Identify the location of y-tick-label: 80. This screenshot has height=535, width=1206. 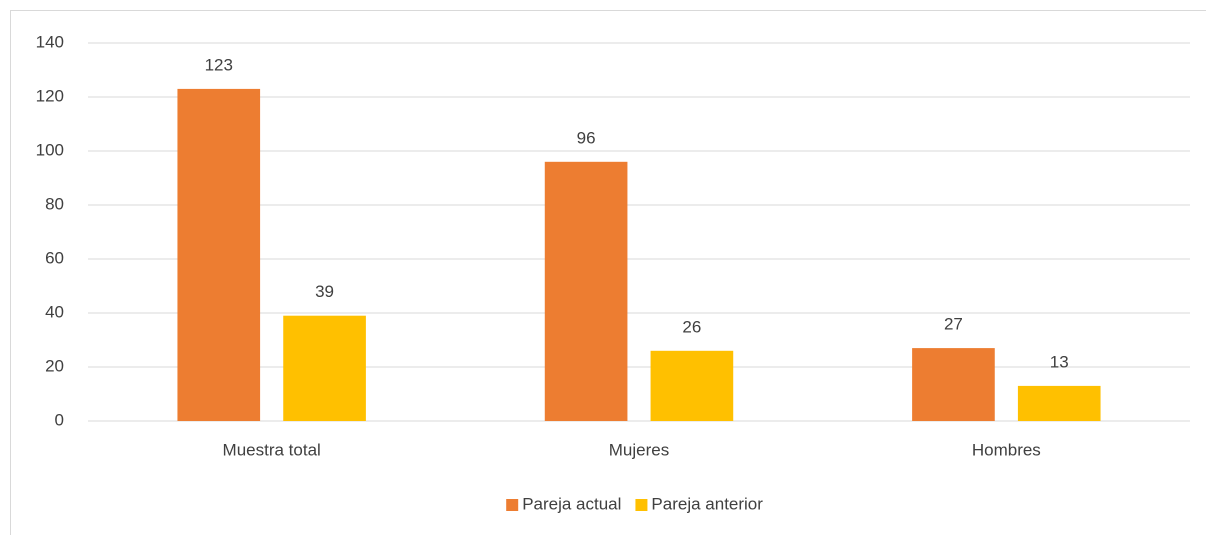
(54, 203).